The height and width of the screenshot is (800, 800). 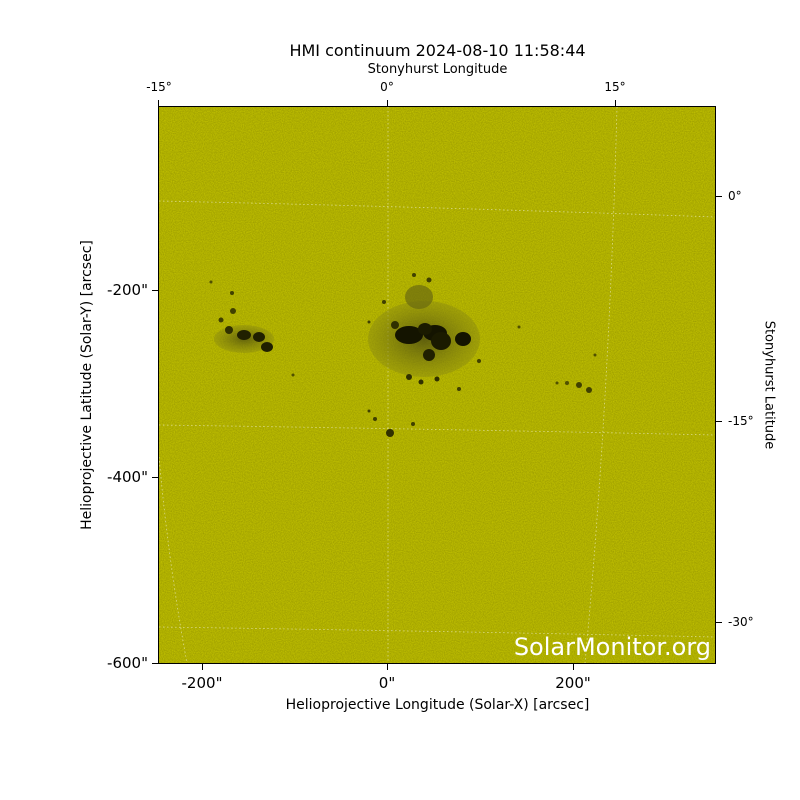 I want to click on left-tick-label: -200", so click(x=127, y=290).